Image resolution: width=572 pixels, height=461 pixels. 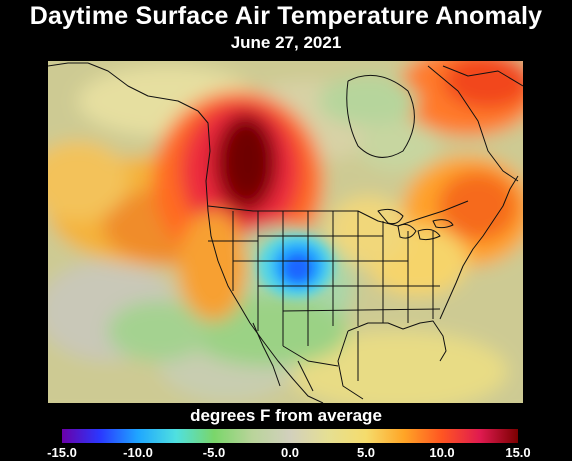 What do you see at coordinates (366, 452) in the screenshot?
I see `legend-tick-label: 5.0` at bounding box center [366, 452].